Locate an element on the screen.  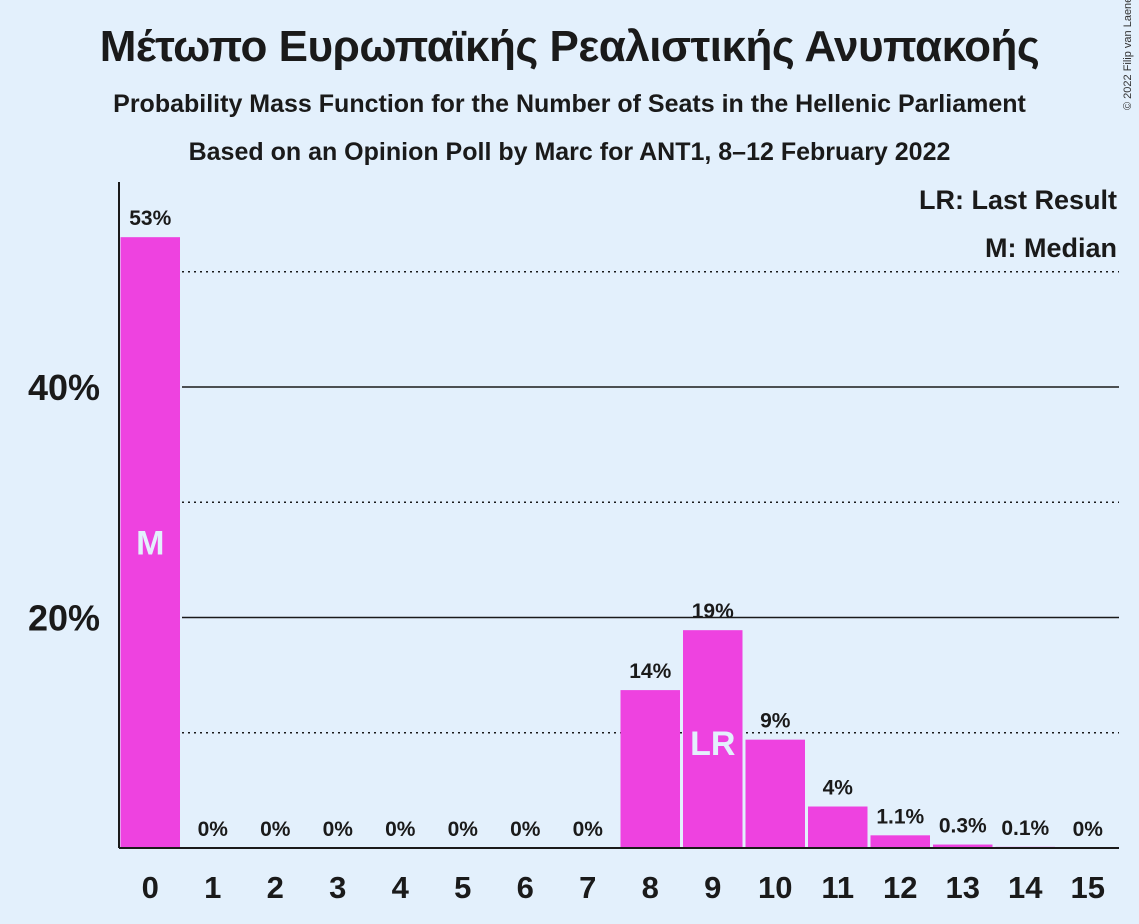
x-tick-label: 1 is located at coordinates (212, 887).